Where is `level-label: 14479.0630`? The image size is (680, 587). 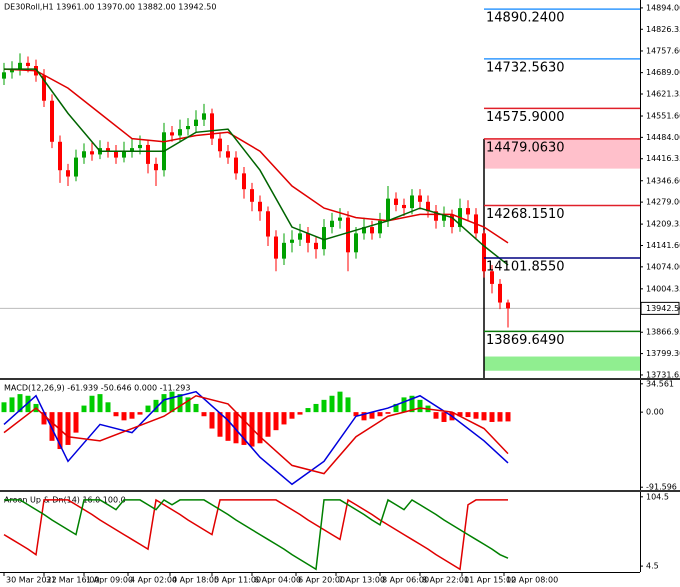 level-label: 14479.0630 is located at coordinates (525, 147).